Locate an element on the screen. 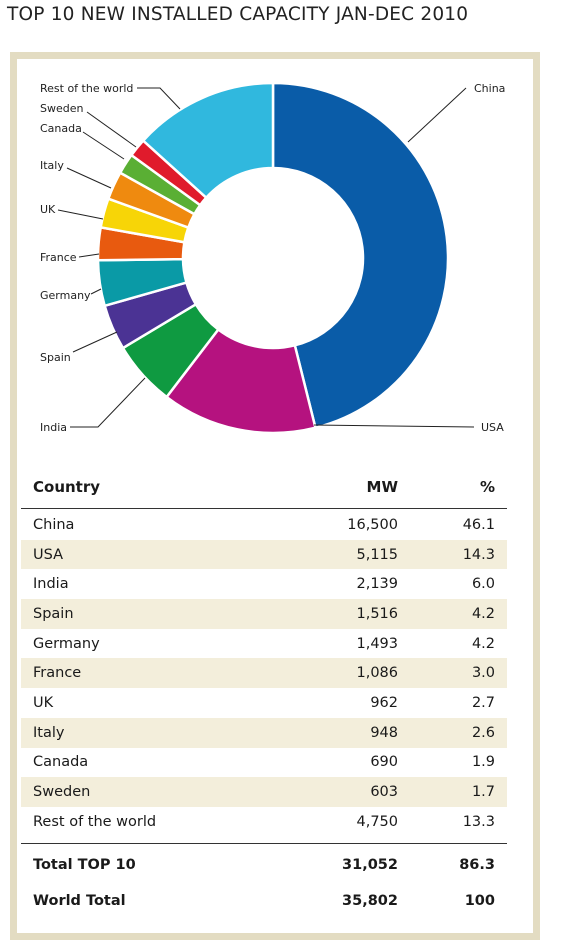 This screenshot has height=951, width=561. mw-cell: 962 is located at coordinates (384, 702).